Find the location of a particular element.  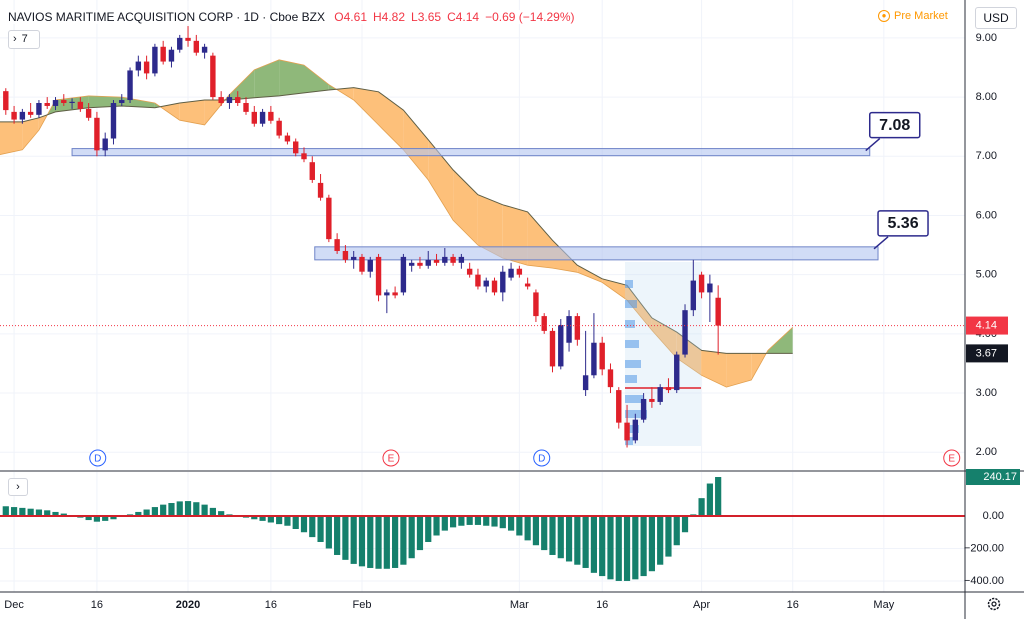

session-status: ● Pre Market is located at coordinates (913, 16).